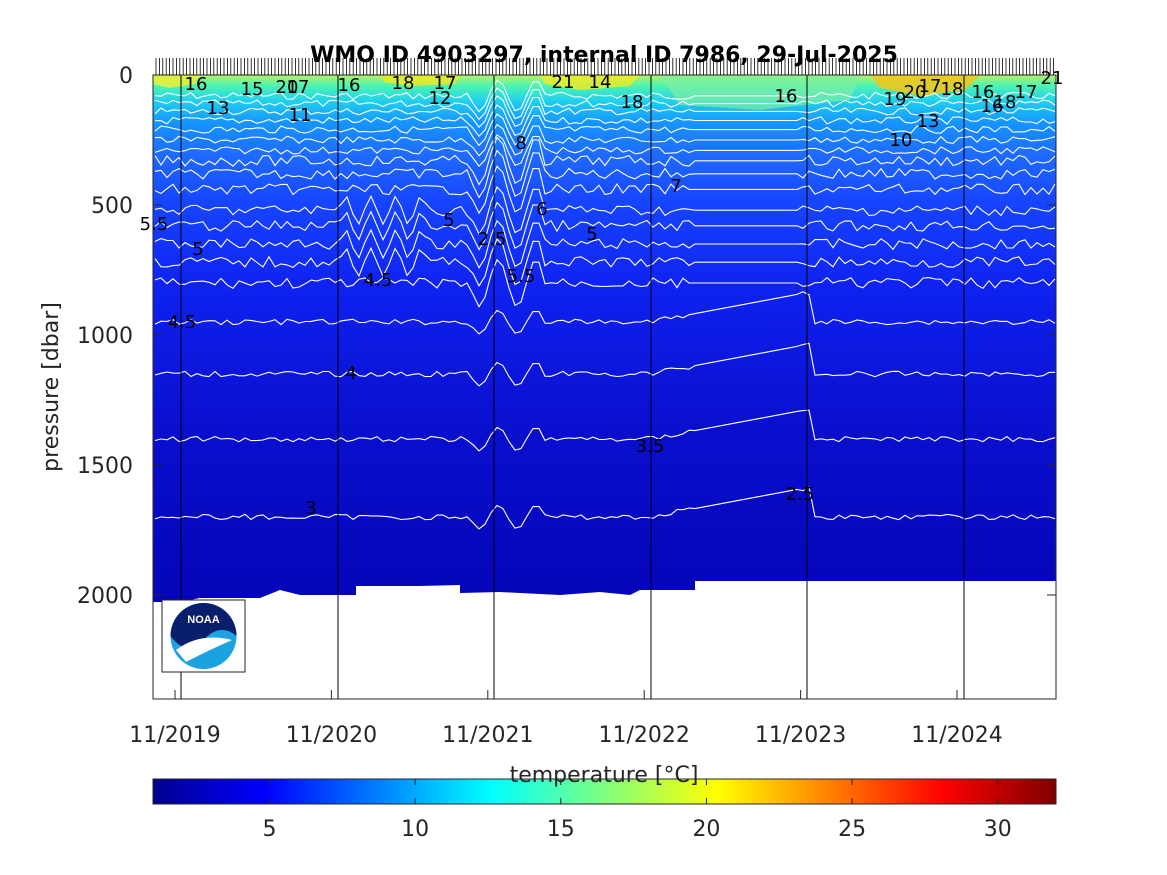 The height and width of the screenshot is (875, 1167). Describe the element at coordinates (604, 775) in the screenshot. I see `colorbar-label: temperature [°C]` at that location.